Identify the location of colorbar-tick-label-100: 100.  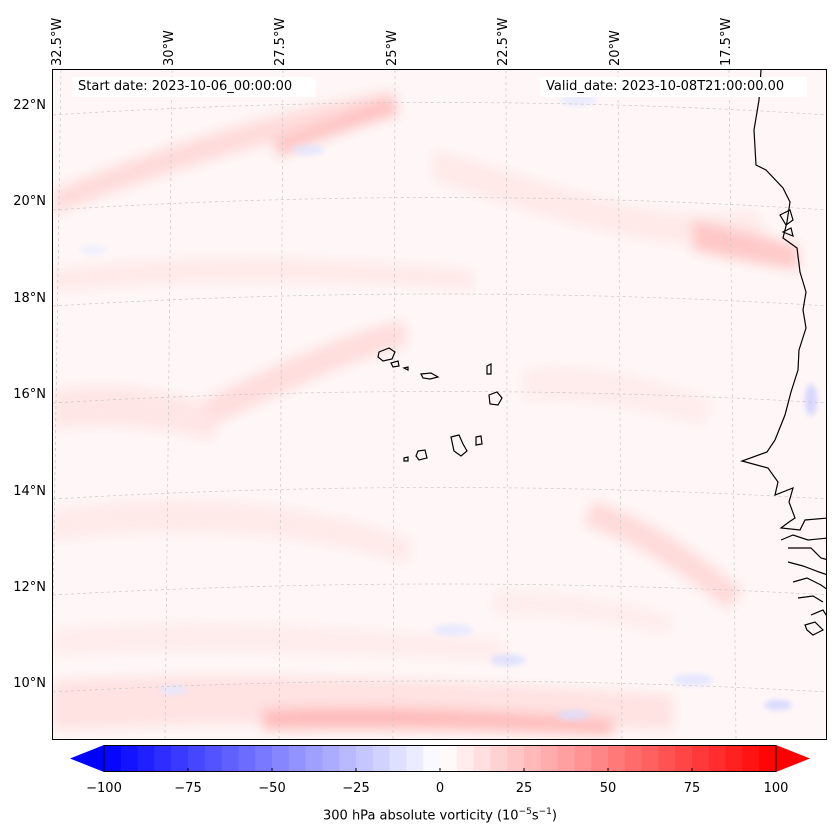
(776, 788).